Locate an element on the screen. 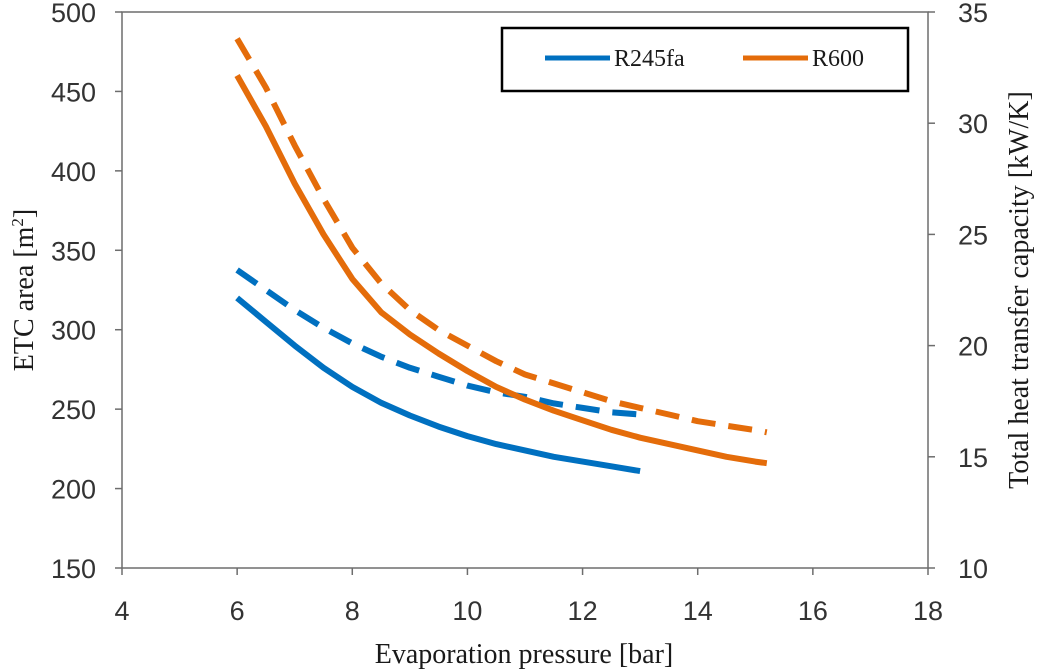 The image size is (1039, 671). x-tick-label: 6 is located at coordinates (237, 611).